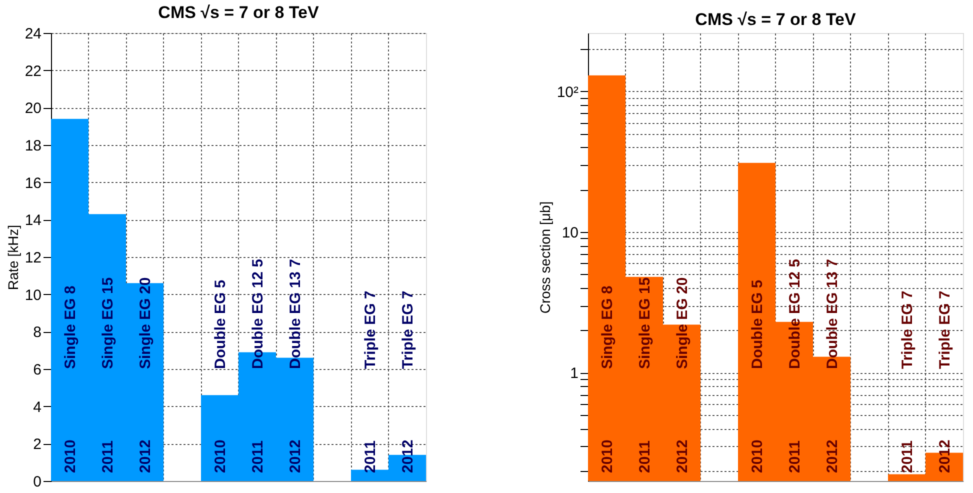 The height and width of the screenshot is (493, 973). Describe the element at coordinates (37, 333) in the screenshot. I see `y-tick-label: 8` at that location.